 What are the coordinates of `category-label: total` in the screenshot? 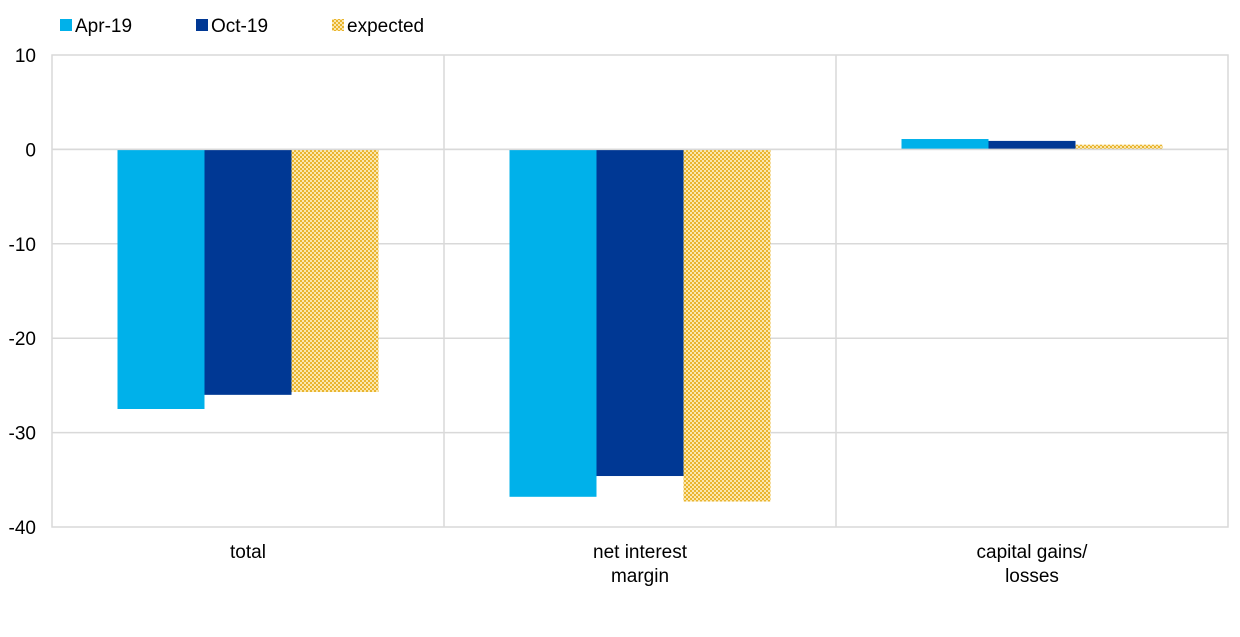 It's located at (248, 552).